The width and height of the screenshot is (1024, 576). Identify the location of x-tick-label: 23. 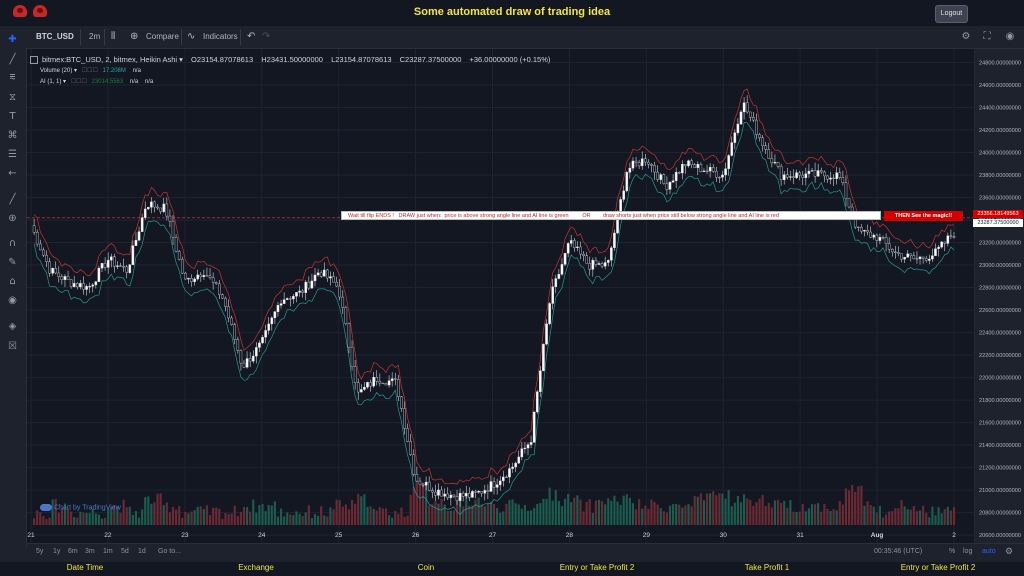
(185, 535).